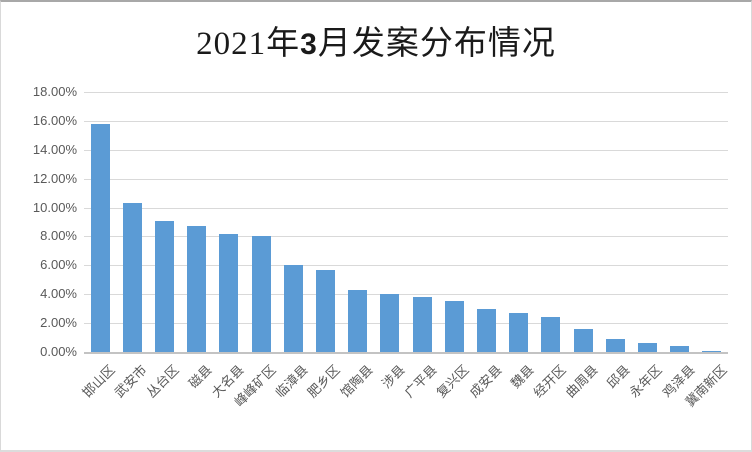  Describe the element at coordinates (248, 44) in the screenshot. I see `chart-title-prefix: 2021年` at that location.